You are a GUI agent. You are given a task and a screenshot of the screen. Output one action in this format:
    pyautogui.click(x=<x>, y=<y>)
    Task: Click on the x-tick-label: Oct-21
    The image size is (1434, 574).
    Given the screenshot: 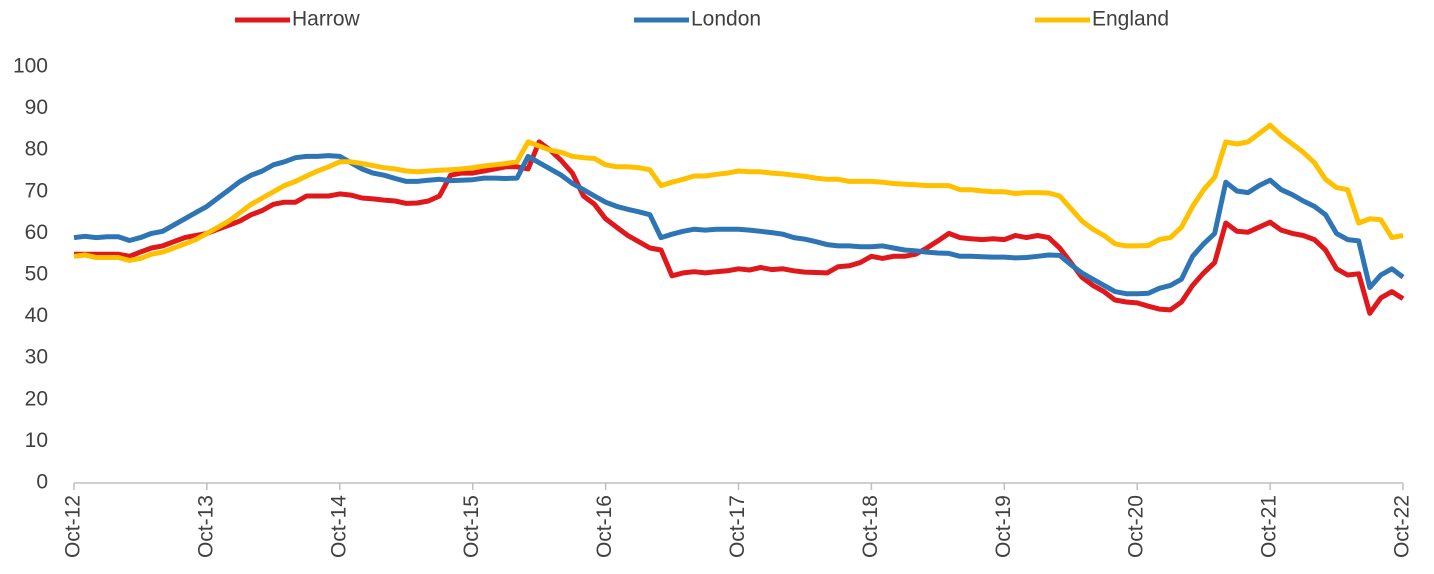 What is the action you would take?
    pyautogui.click(x=1269, y=526)
    